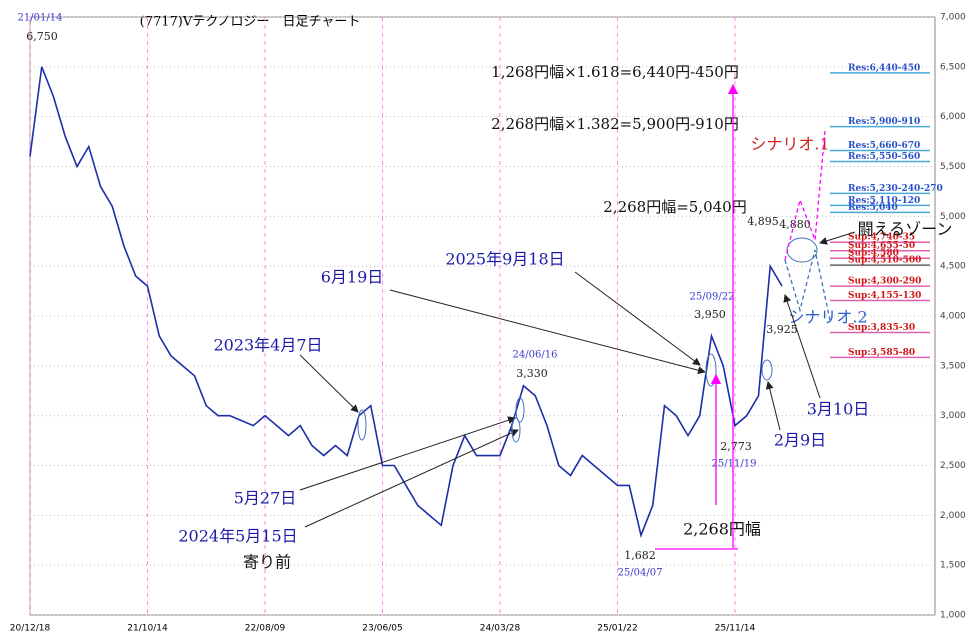 Image resolution: width=977 pixels, height=638 pixels. What do you see at coordinates (881, 246) in the screenshot?
I see `level-label: Sup:4,655-50` at bounding box center [881, 246].